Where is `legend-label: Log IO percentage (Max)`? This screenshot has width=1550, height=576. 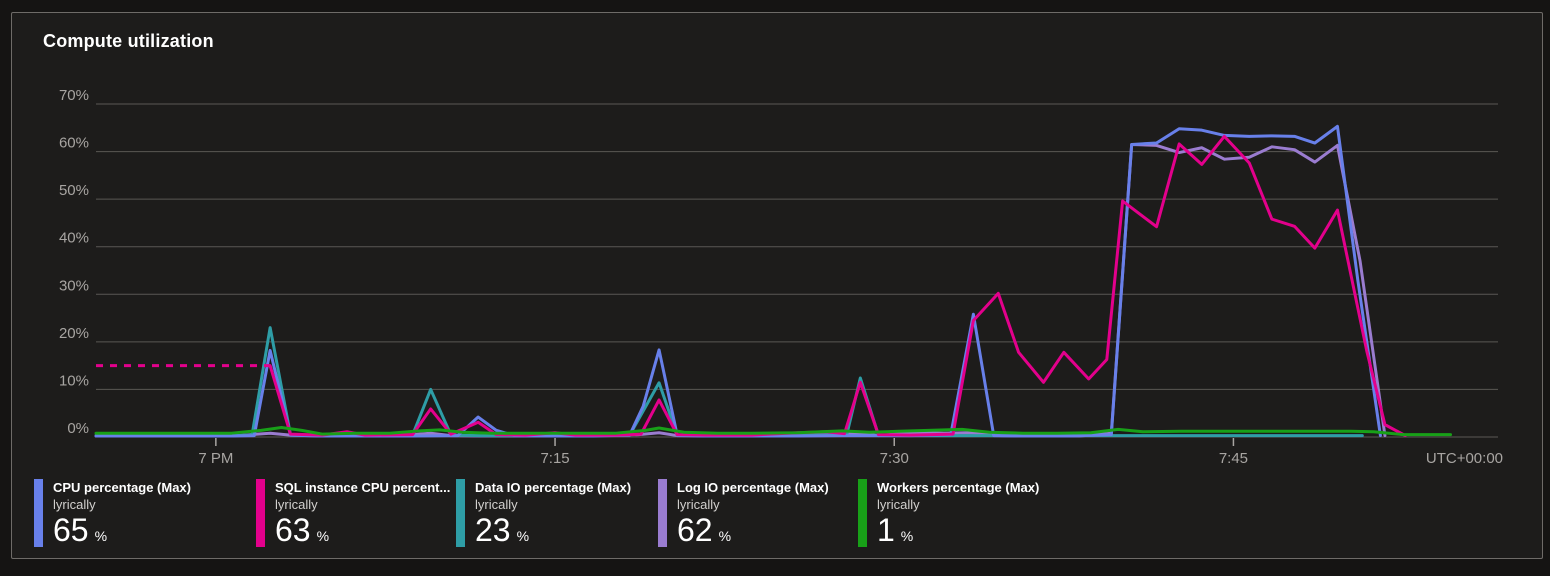
legend-label: Log IO percentage (Max) is located at coordinates (753, 487).